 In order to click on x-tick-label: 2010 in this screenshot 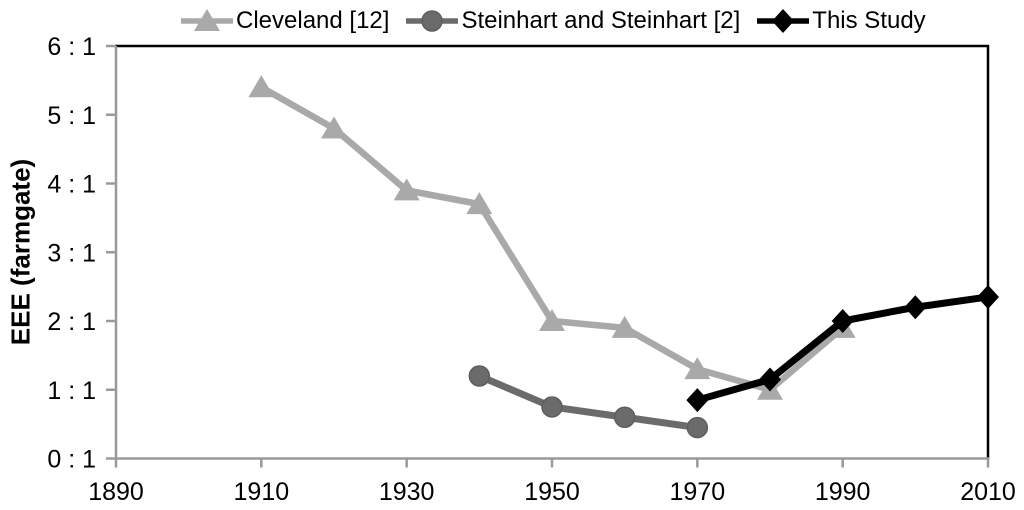, I will do `click(988, 492)`.